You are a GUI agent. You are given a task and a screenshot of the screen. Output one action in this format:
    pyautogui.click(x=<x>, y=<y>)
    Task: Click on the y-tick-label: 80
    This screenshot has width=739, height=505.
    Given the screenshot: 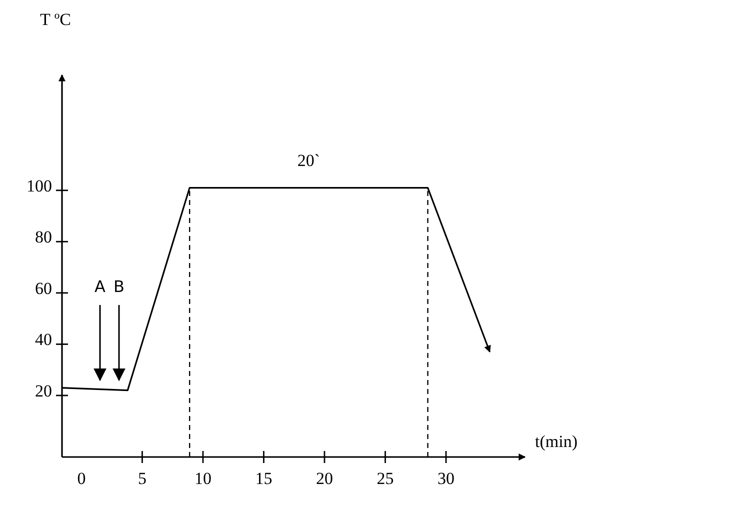 What is the action you would take?
    pyautogui.click(x=43, y=237)
    